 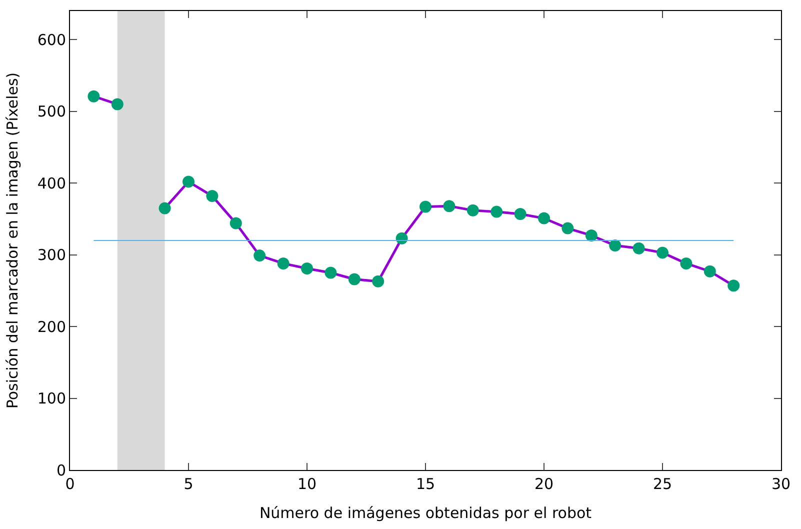 I want to click on x-tick-label: 20, so click(x=544, y=484).